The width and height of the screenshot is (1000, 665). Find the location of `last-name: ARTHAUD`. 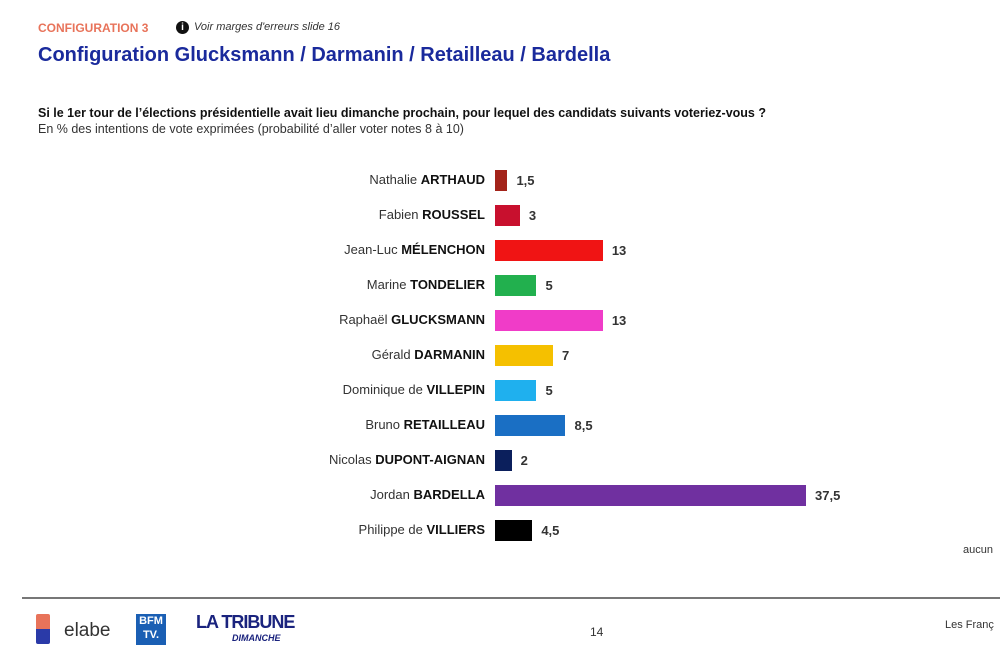

last-name: ARTHAUD is located at coordinates (452, 179).